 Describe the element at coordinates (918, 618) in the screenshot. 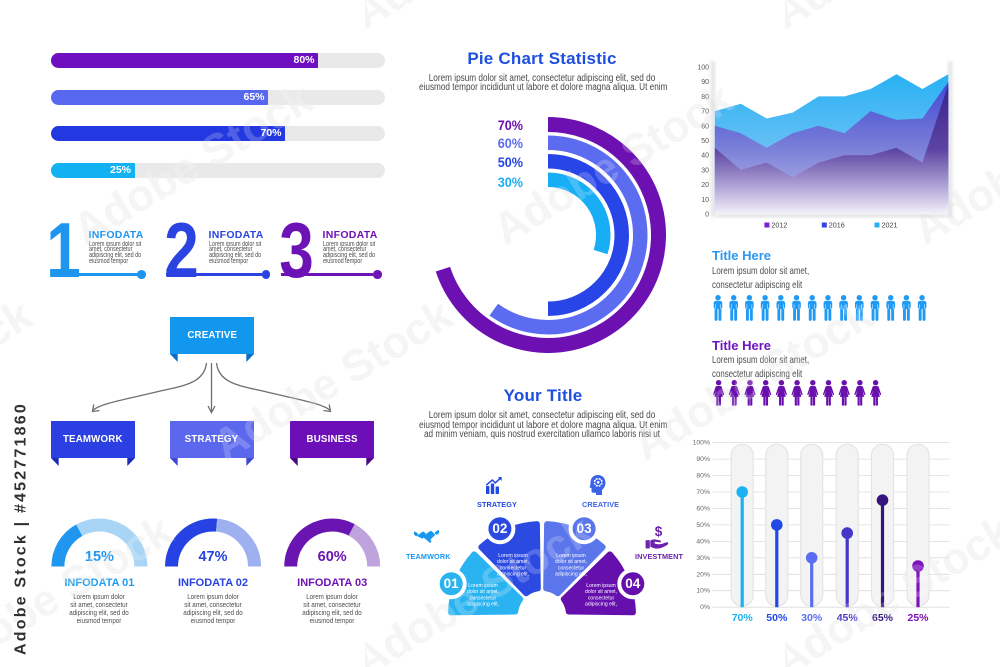

I see `svg-text: 25%` at that location.